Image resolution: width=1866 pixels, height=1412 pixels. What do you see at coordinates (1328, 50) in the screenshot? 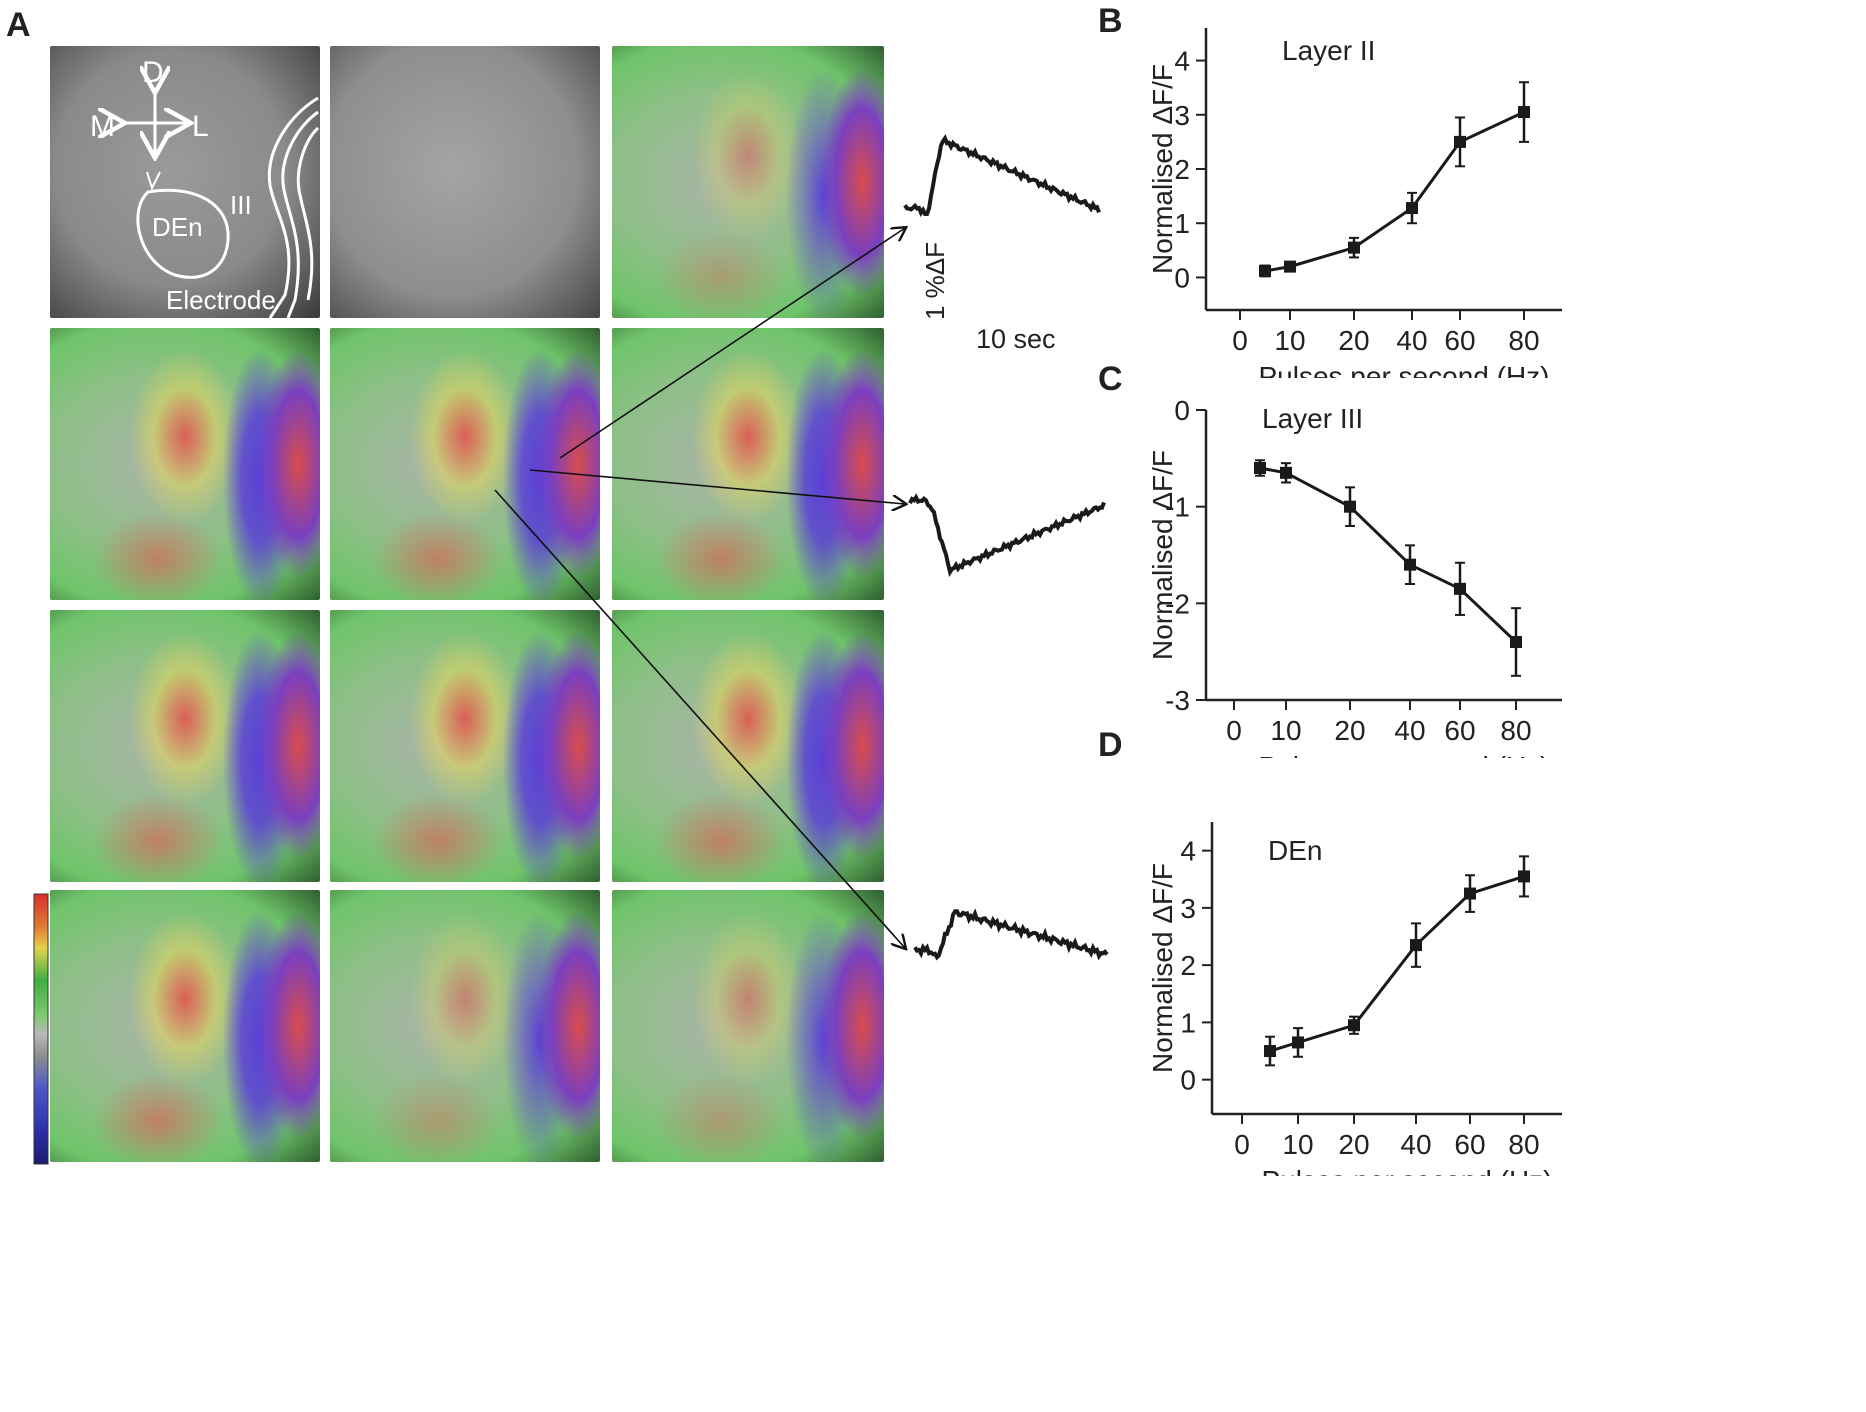
I see `chart-title: Layer II` at bounding box center [1328, 50].